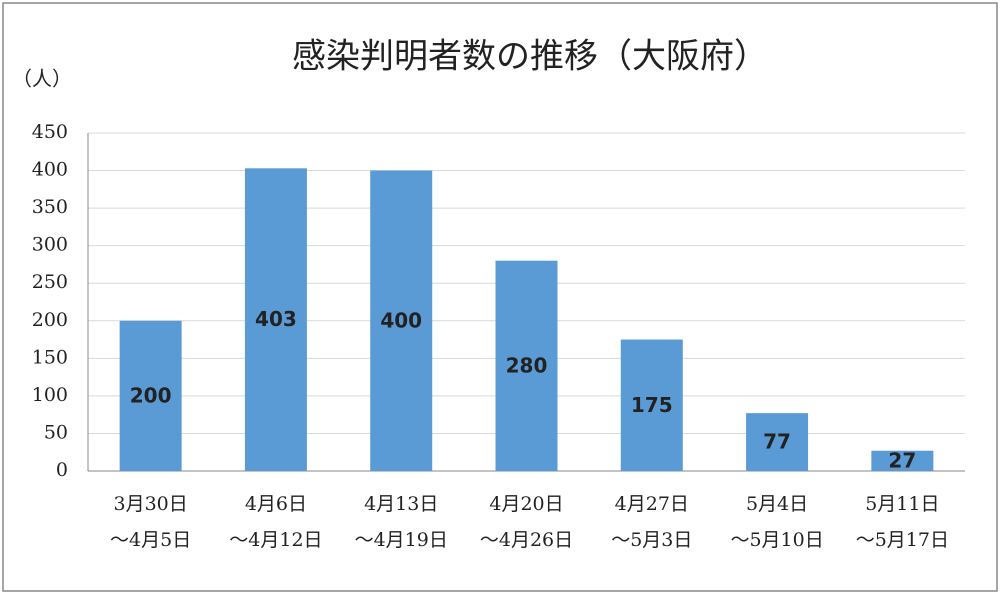 The image size is (1000, 594). Describe the element at coordinates (56, 432) in the screenshot. I see `y-tick-label: 50` at that location.